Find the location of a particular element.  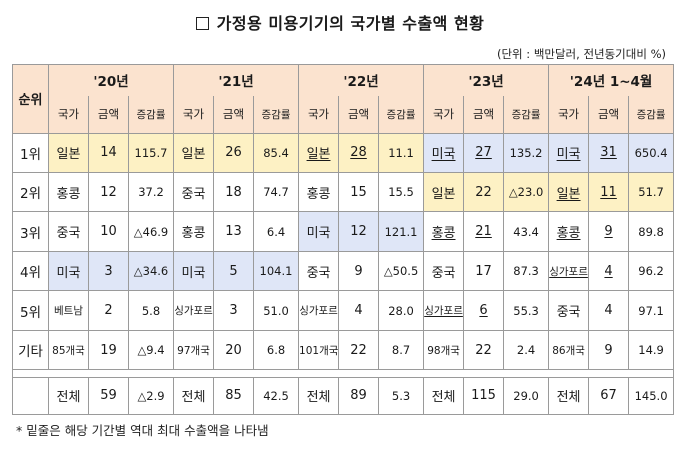

year-header: '22년 is located at coordinates (361, 79).